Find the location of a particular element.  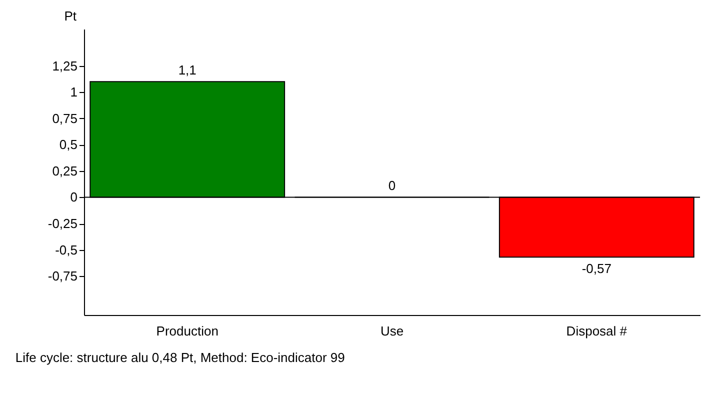

text: Life cycle: structure alu 0,48 Pt, Method: Eco-indicator 99 is located at coordinates (180, 357).